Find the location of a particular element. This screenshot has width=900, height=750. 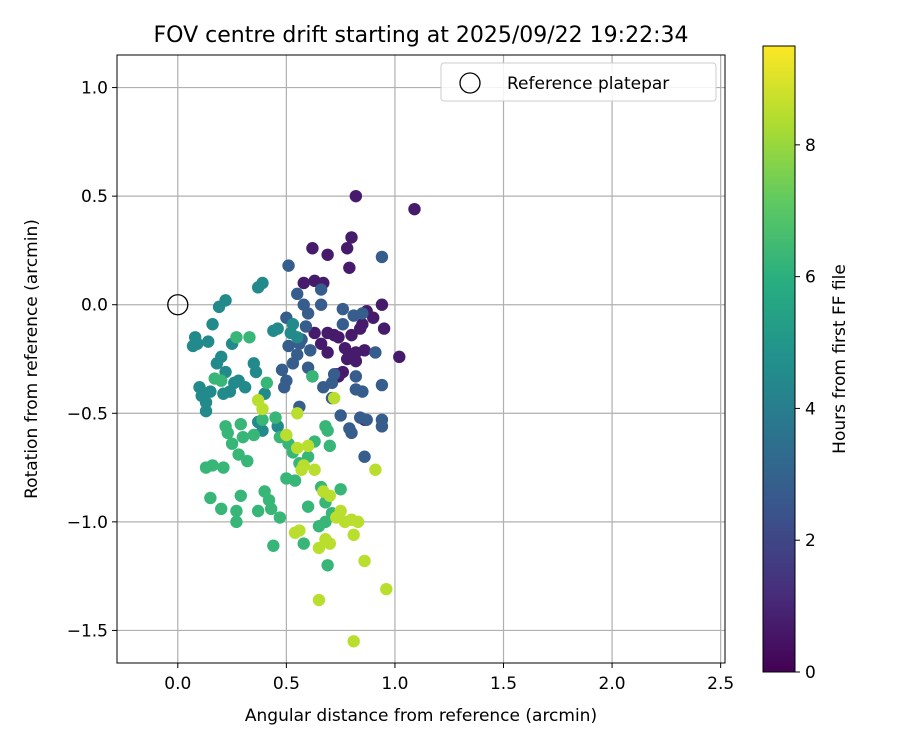

colorbar: 0 2 4 6 8 Hours from first FF file is located at coordinates (806, 364).